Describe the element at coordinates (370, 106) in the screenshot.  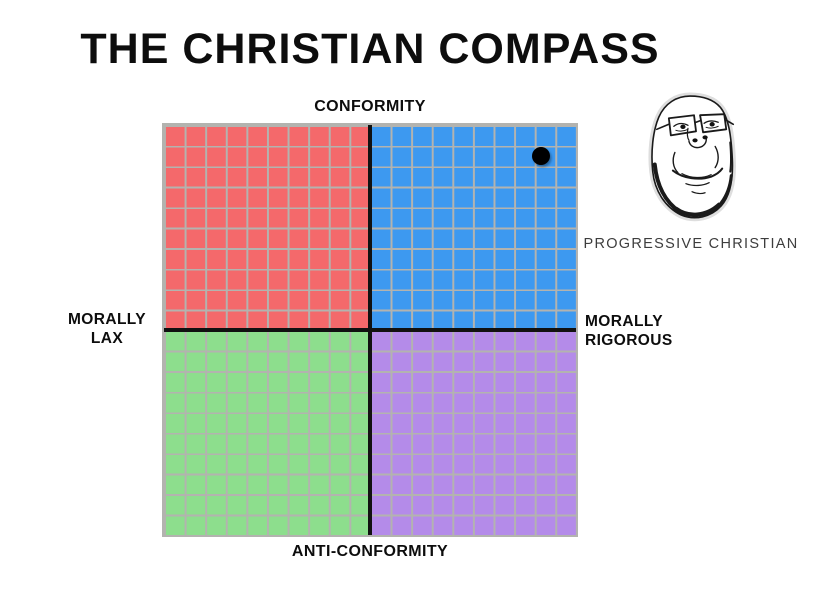
I see `axis-label-conformity: CONFORMITY` at that location.